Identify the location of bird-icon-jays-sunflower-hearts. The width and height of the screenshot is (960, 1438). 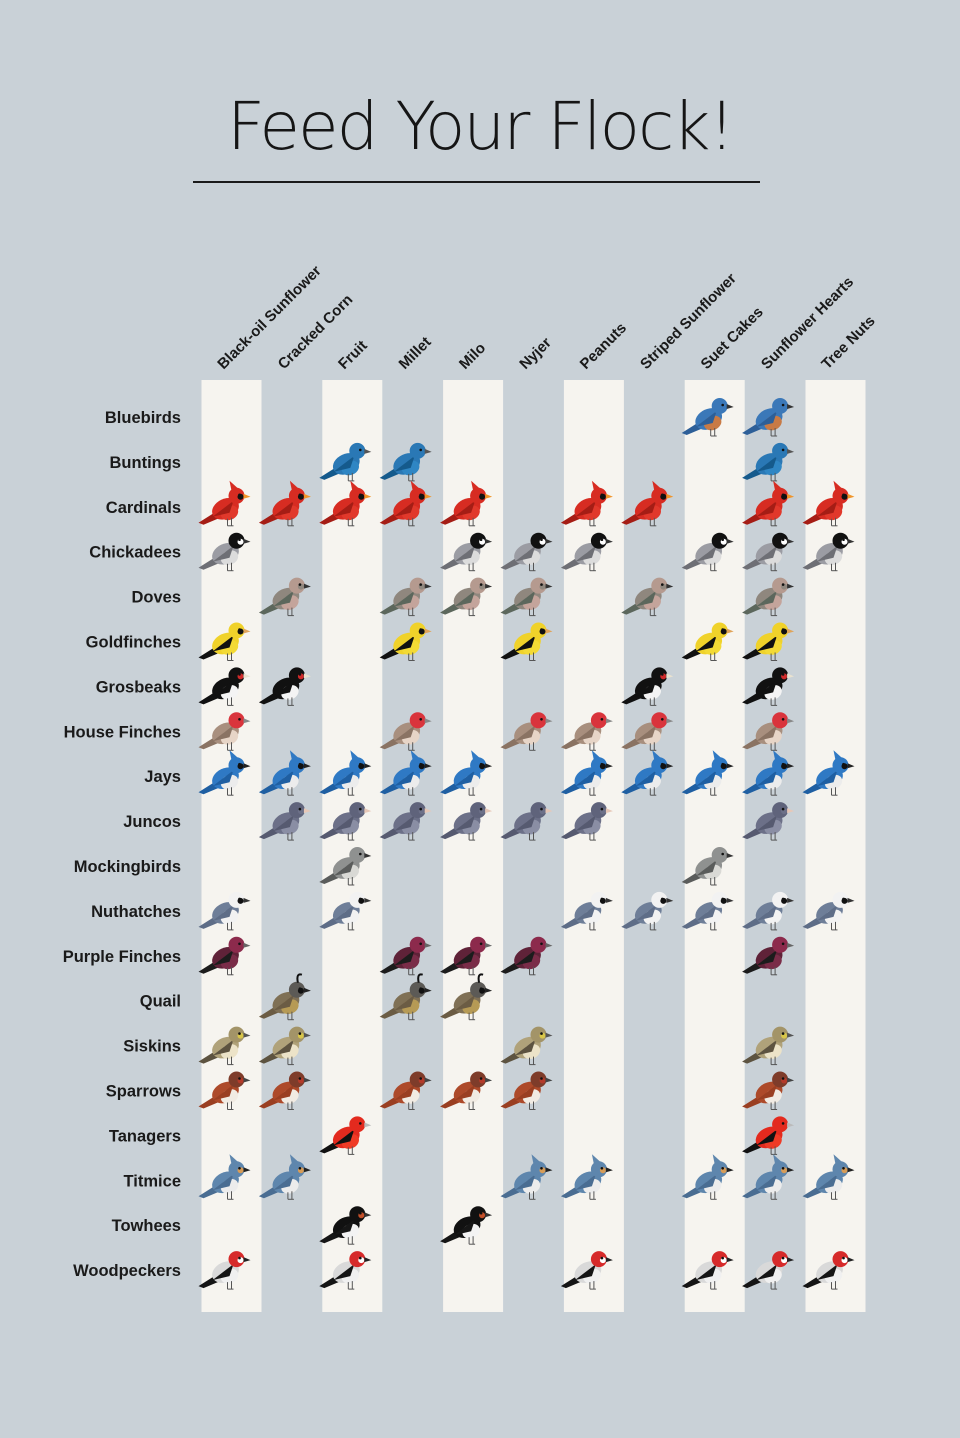
(768, 773).